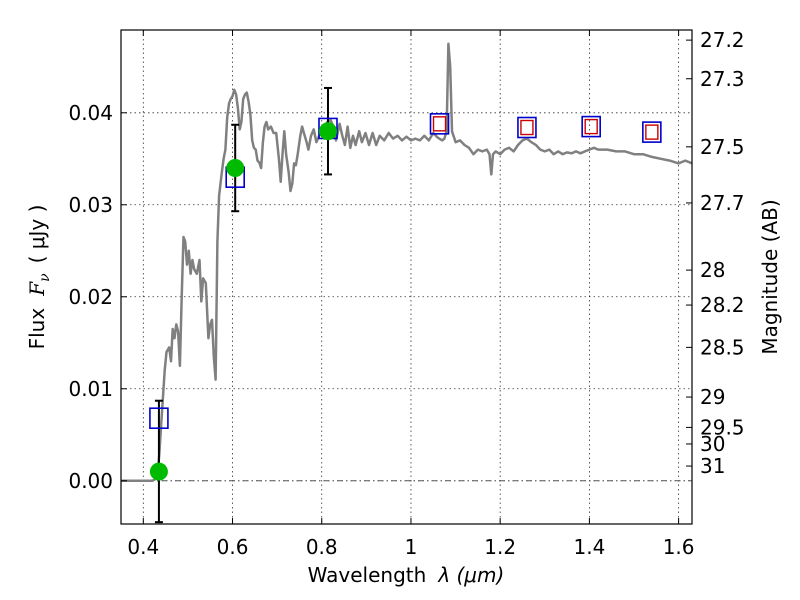 The image size is (800, 600). I want to click on y-axis-title: Flux Fν ( μJy ), so click(39, 277).